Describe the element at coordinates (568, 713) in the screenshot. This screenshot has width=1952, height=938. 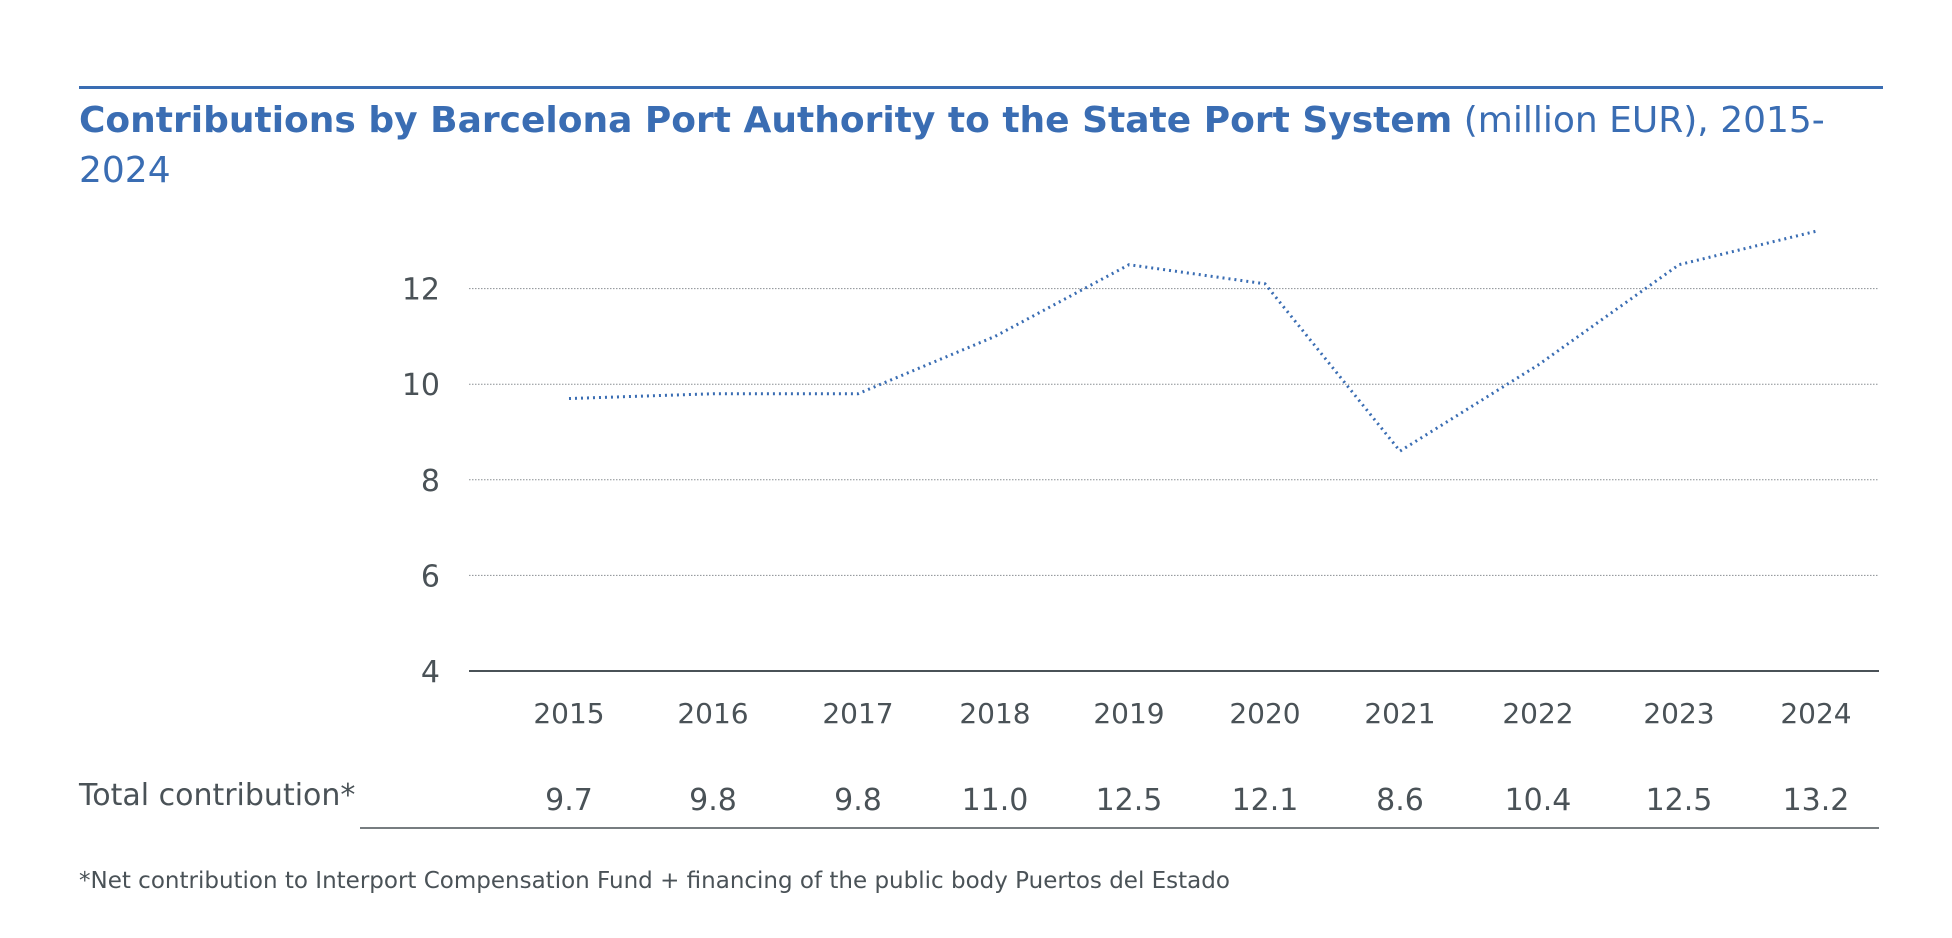
I see `x-tick-label: 2015` at that location.